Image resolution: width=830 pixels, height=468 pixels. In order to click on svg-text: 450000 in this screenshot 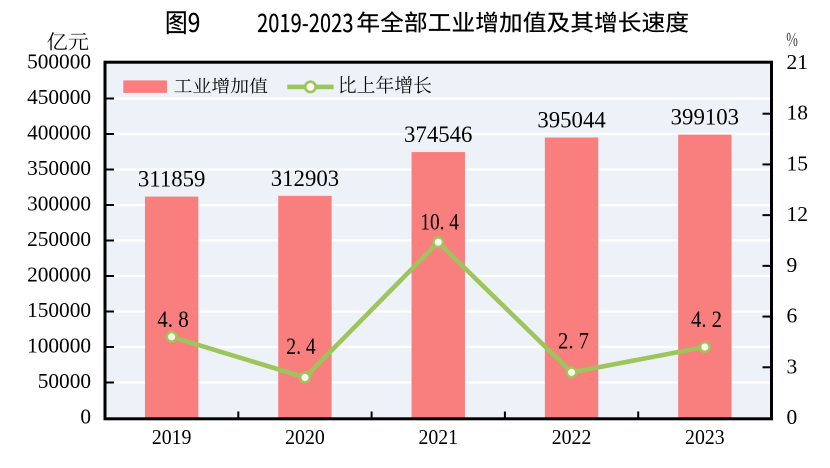, I will do `click(59, 97)`.